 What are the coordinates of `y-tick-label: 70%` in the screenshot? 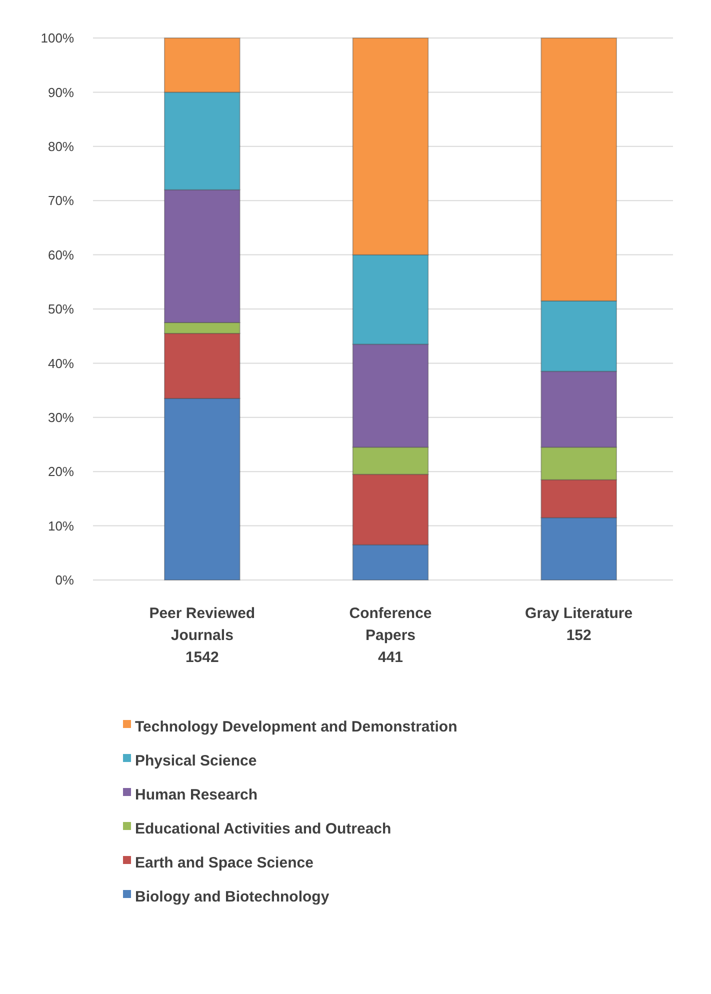 It's located at (61, 200).